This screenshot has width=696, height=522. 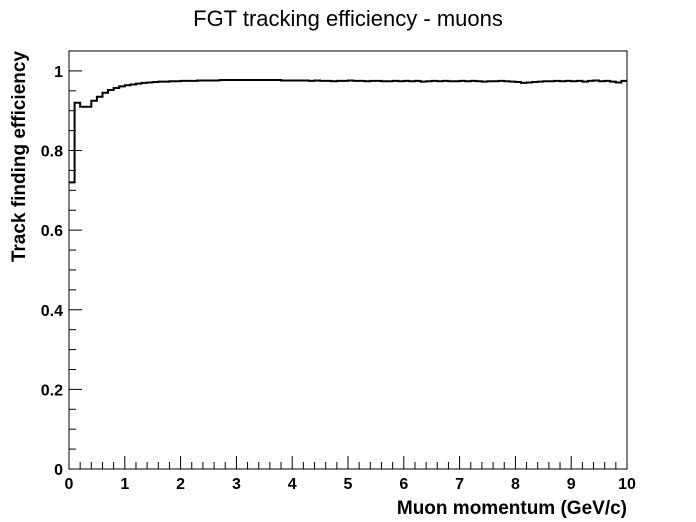 What do you see at coordinates (180, 484) in the screenshot?
I see `x-tick-label: 2` at bounding box center [180, 484].